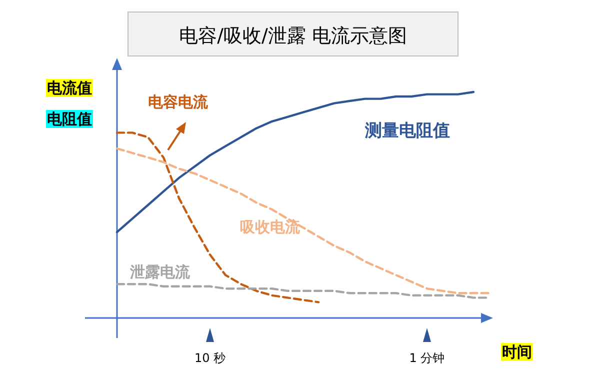 The height and width of the screenshot is (386, 605). What do you see at coordinates (160, 272) in the screenshot?
I see `series-label: 泄露电流` at bounding box center [160, 272].